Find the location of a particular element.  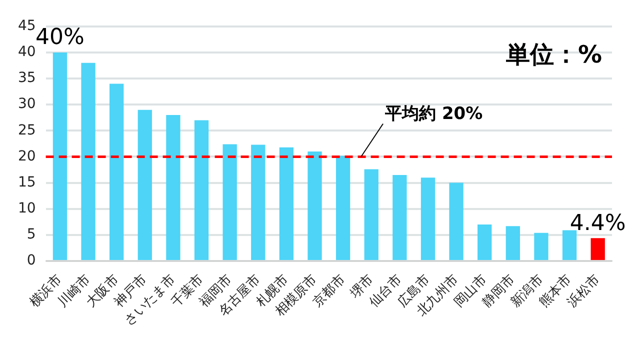

y-tick-label: 10 is located at coordinates (27, 208).